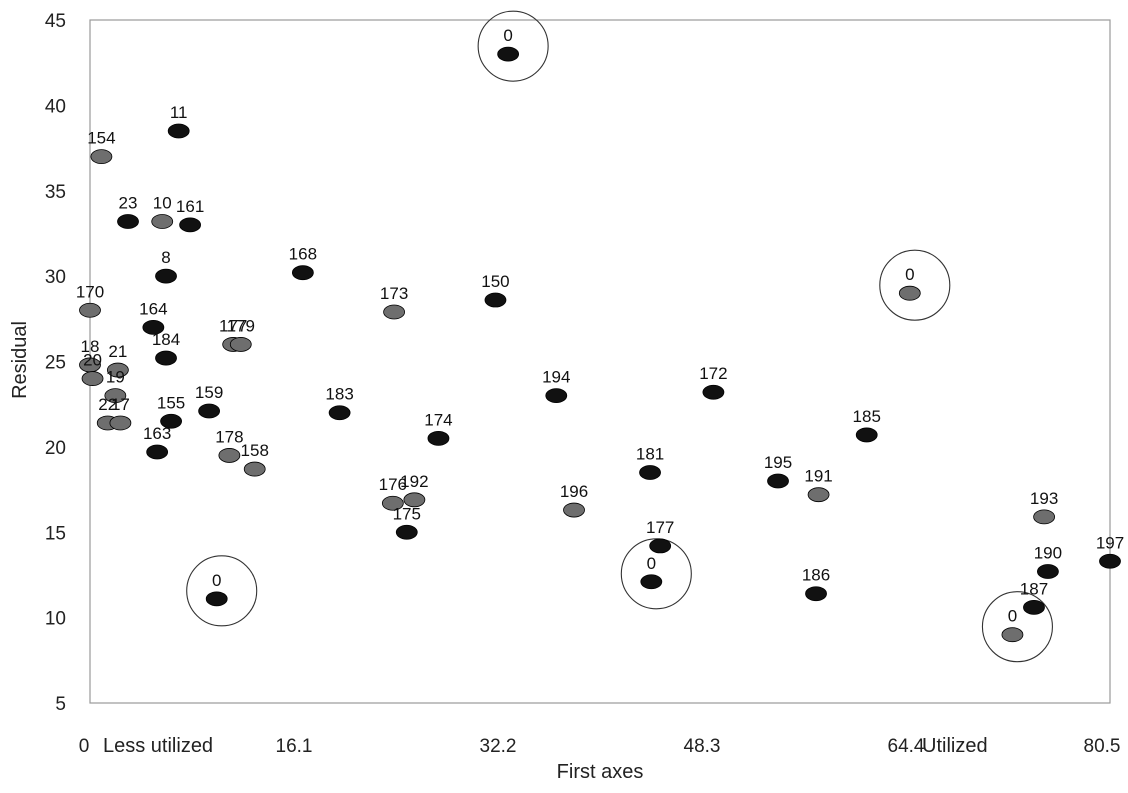 The width and height of the screenshot is (1128, 793). What do you see at coordinates (414, 481) in the screenshot?
I see `point-label: 192` at bounding box center [414, 481].